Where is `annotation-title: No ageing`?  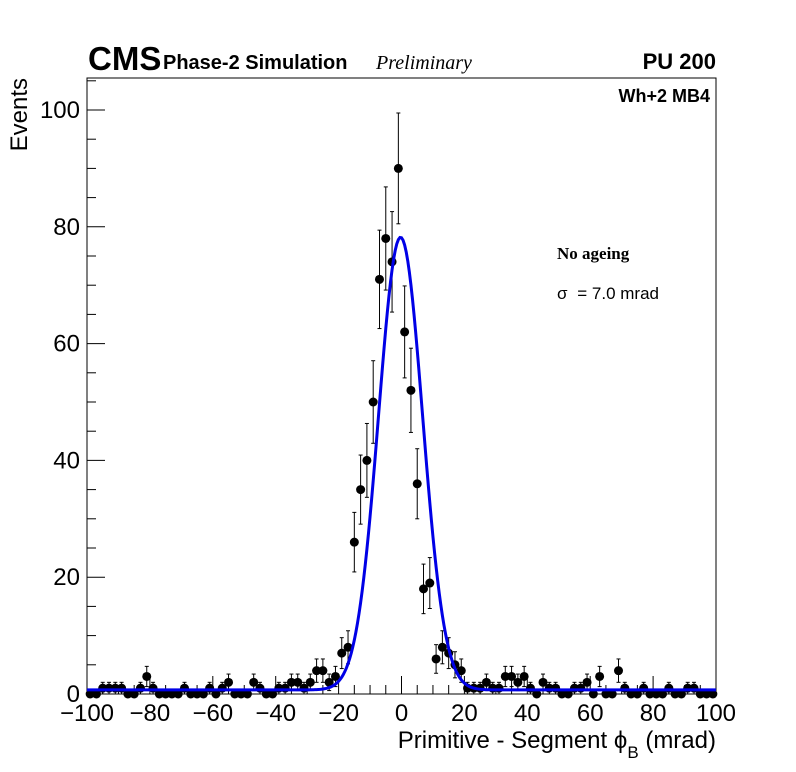 annotation-title: No ageing is located at coordinates (593, 253).